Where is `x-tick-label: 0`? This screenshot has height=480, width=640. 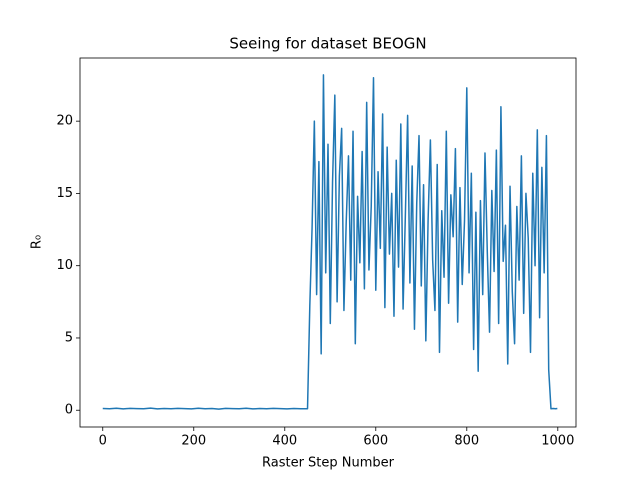 x-tick-label: 0 is located at coordinates (103, 441).